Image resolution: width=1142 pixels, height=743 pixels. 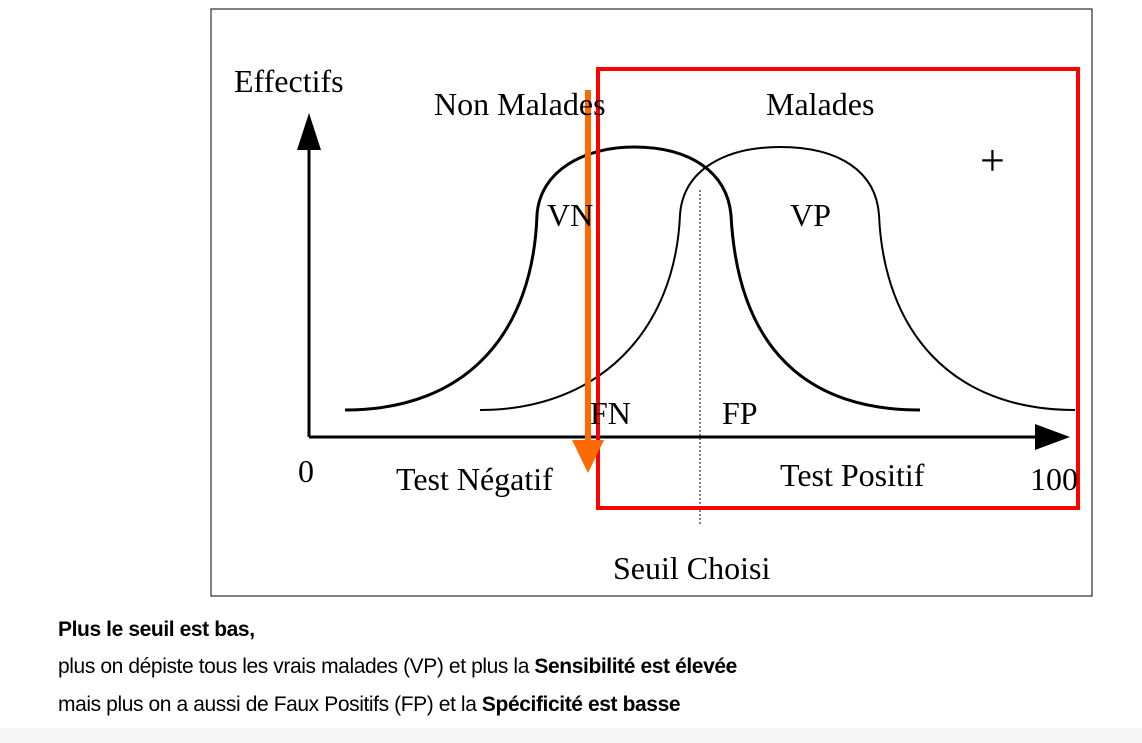 I want to click on seuil-choisi-label: Seuil Choisi, so click(x=691, y=568).